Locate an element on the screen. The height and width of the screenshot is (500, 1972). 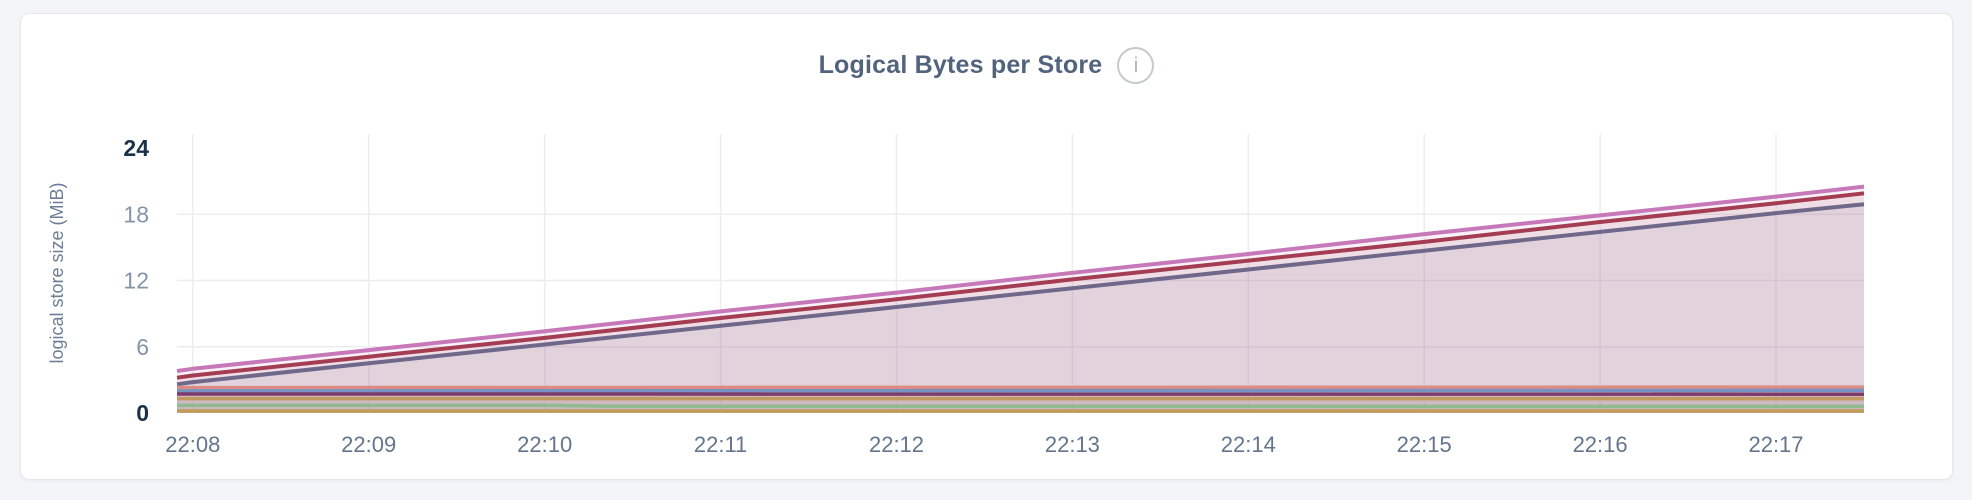
y-tick-label: 18 is located at coordinates (136, 214).